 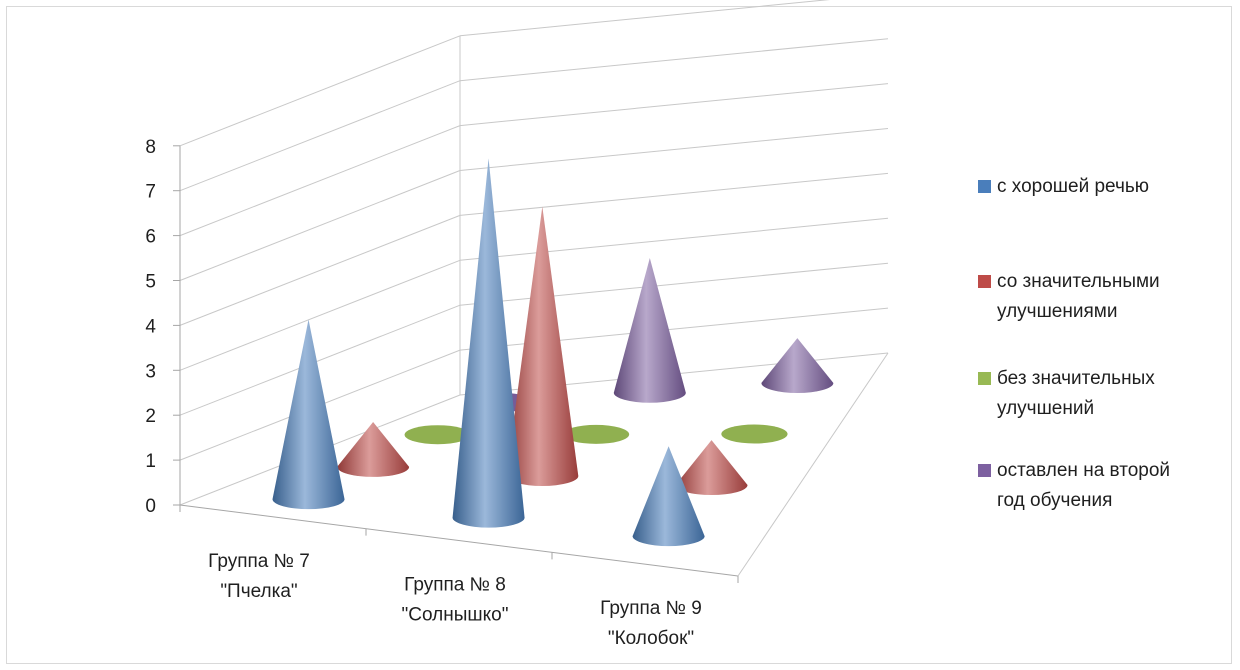 What do you see at coordinates (1083, 470) in the screenshot?
I see `legend-entry-label: оставлен на второй` at bounding box center [1083, 470].